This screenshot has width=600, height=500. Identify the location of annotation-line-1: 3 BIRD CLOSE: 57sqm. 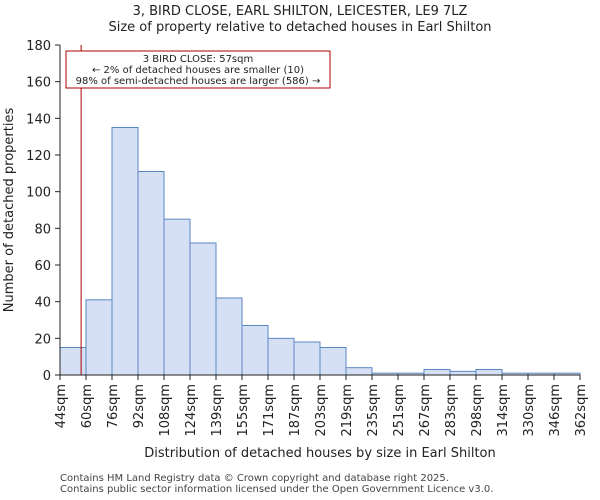
(198, 59).